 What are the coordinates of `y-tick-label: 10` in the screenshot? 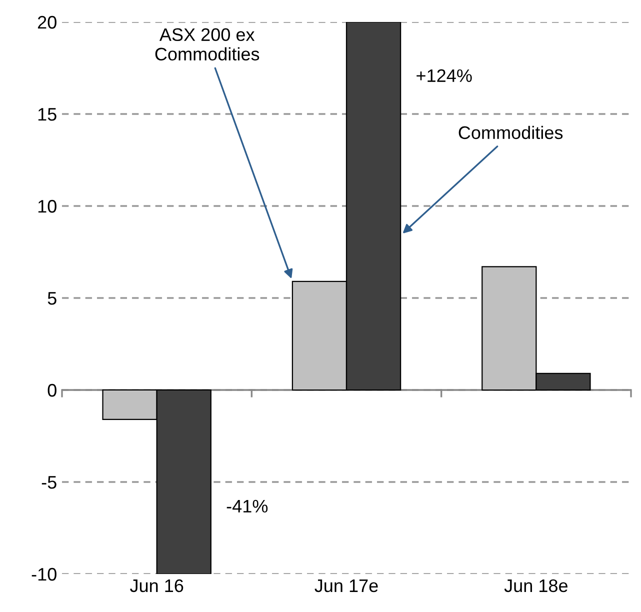 It's located at (47, 206).